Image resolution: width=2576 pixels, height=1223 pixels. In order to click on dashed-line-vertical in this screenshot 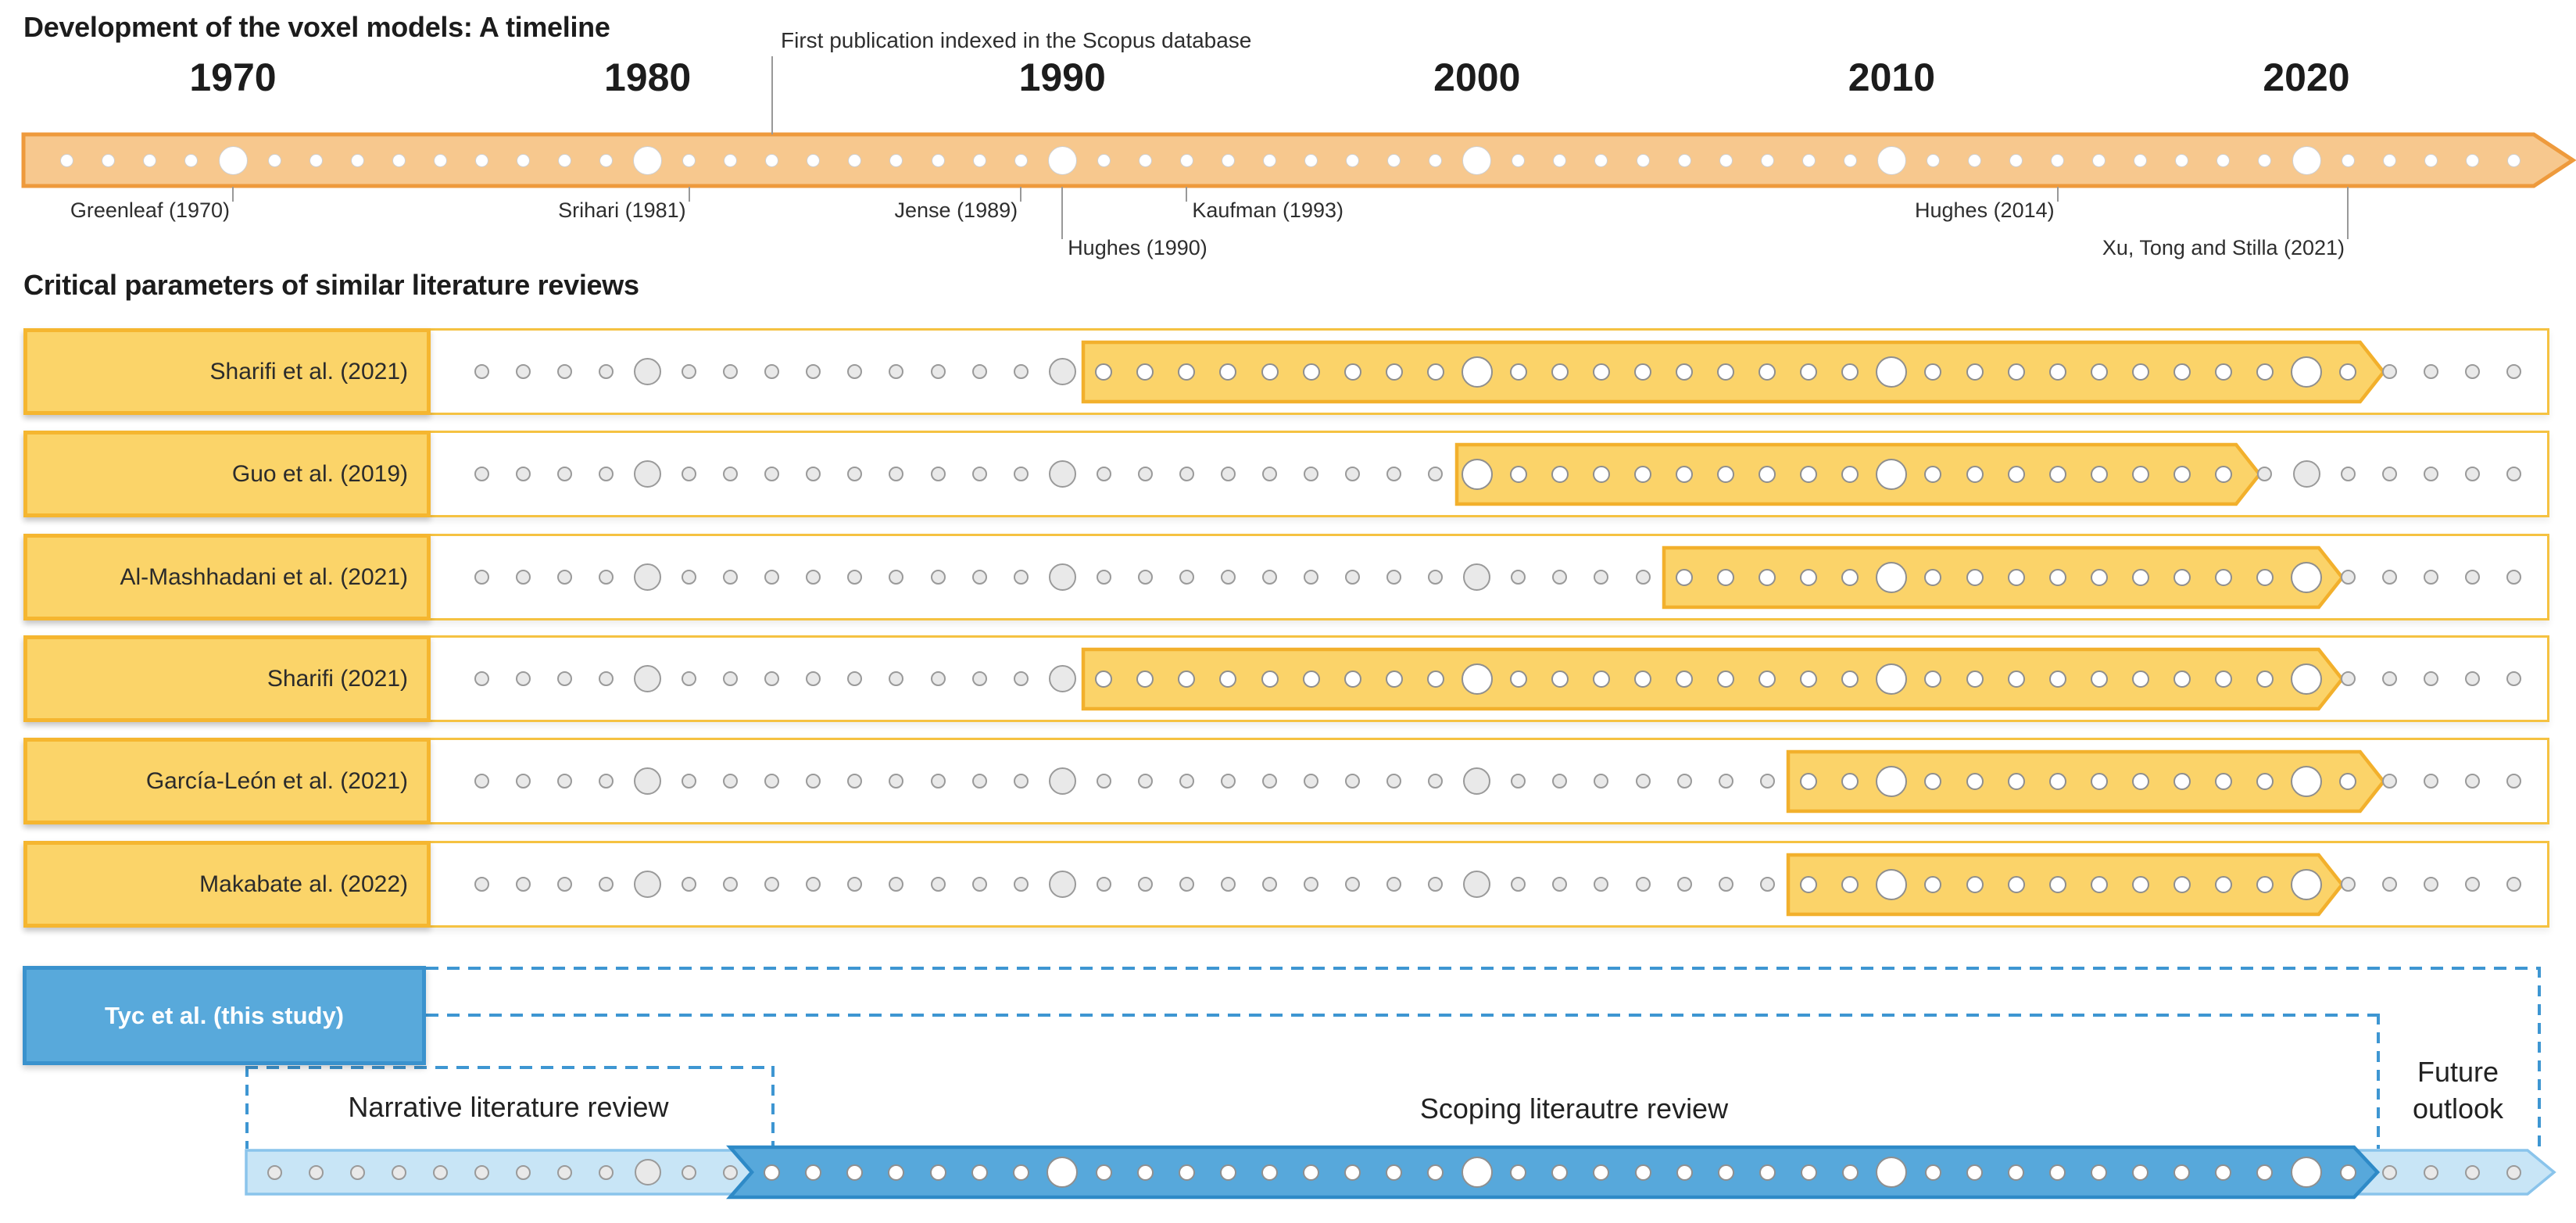, I will do `click(2378, 1081)`.